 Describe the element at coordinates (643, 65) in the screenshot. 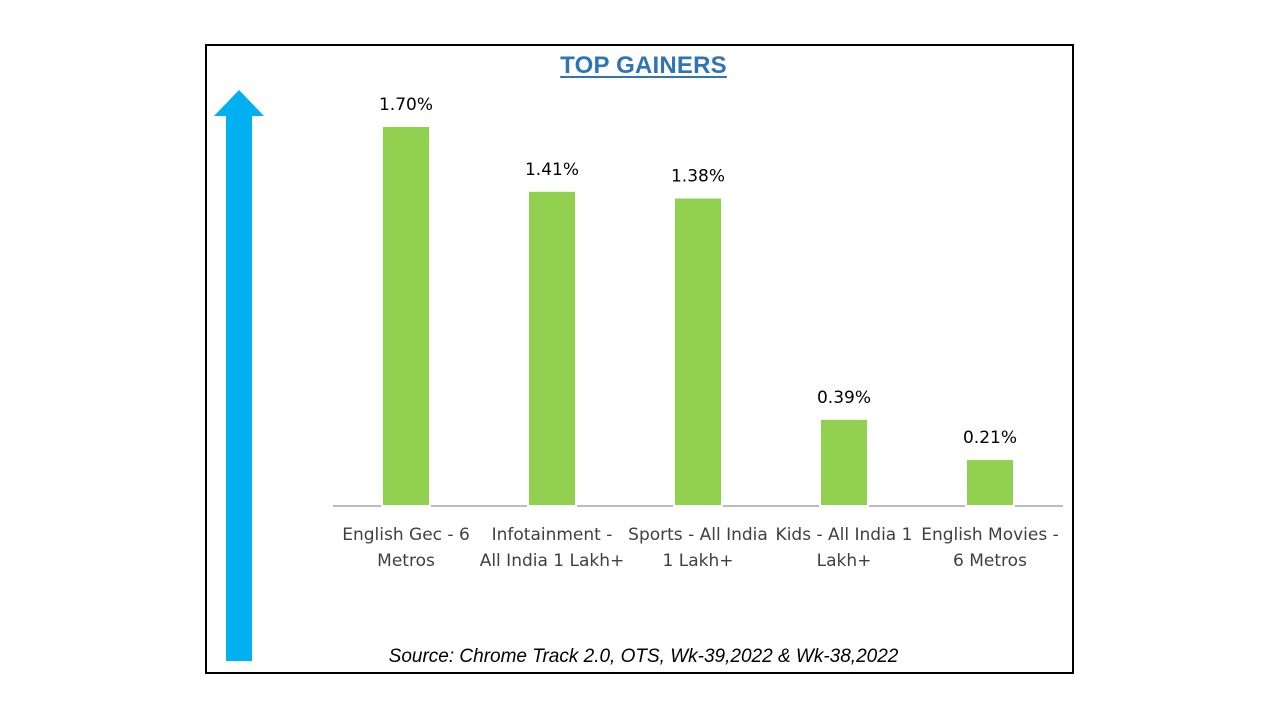

I see `chart-title: TOP GAINERS` at that location.